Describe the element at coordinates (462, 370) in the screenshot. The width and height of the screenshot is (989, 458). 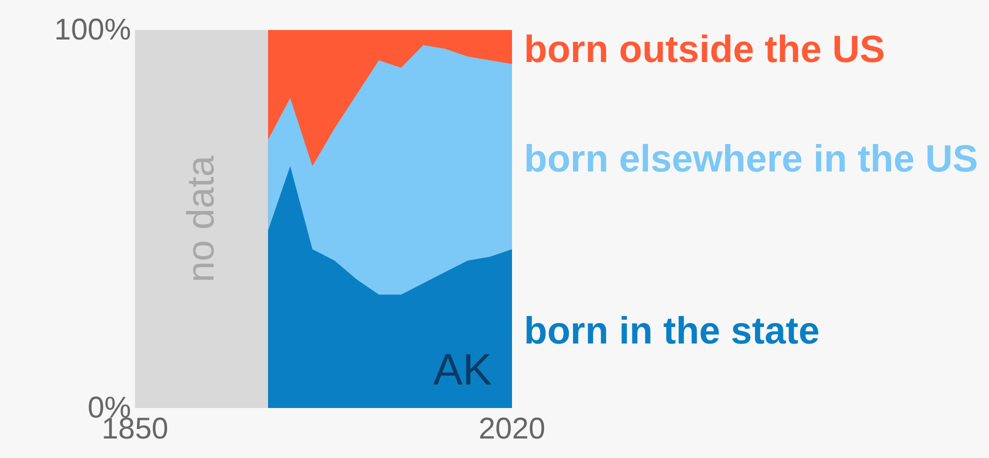
I see `annotation: AK` at that location.